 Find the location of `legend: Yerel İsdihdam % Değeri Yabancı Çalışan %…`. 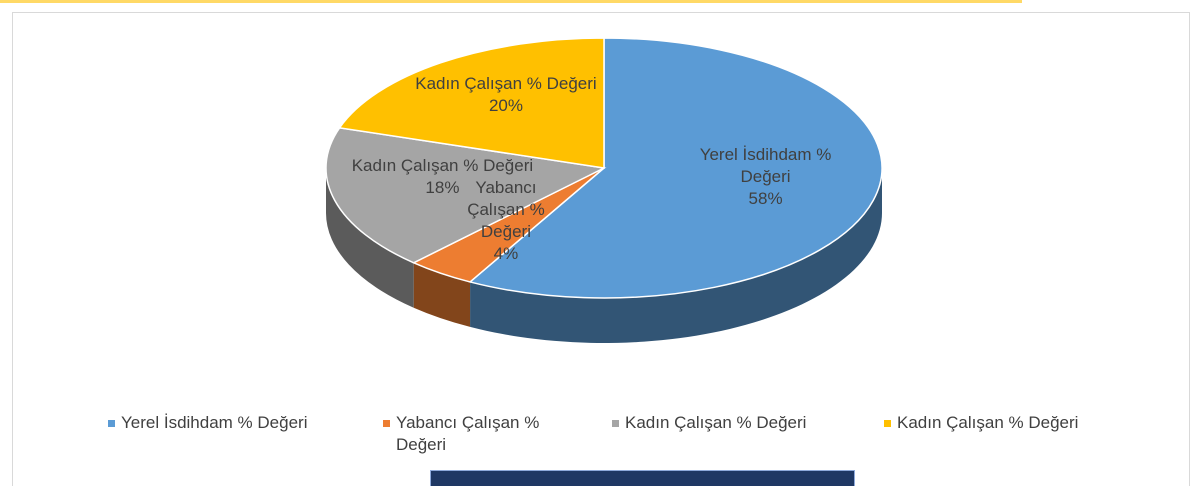

legend: Yerel İsdihdam % Değeri Yabancı Çalışan %… is located at coordinates (626, 434).